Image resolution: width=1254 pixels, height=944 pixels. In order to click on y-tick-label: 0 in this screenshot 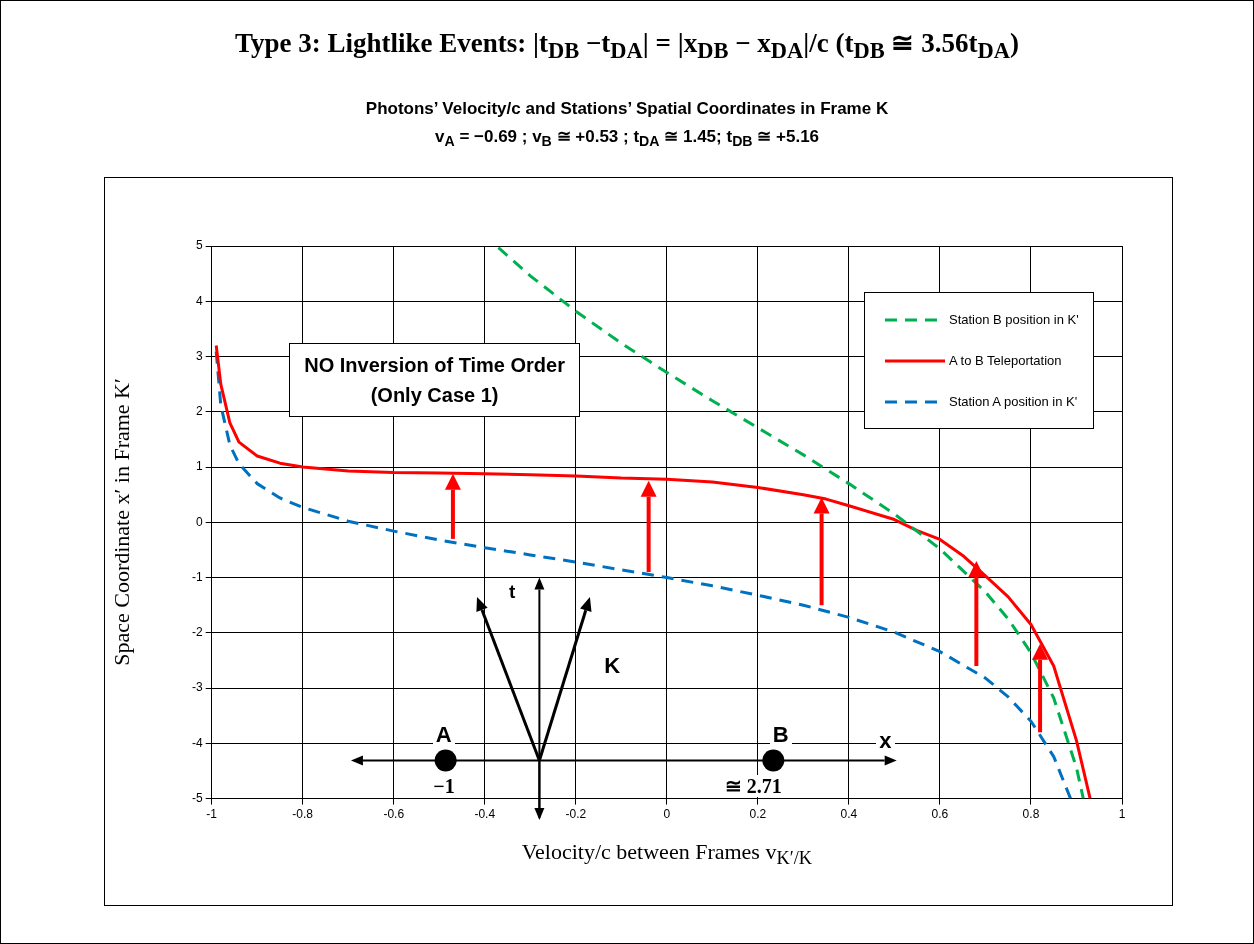, I will do `click(199, 521)`.